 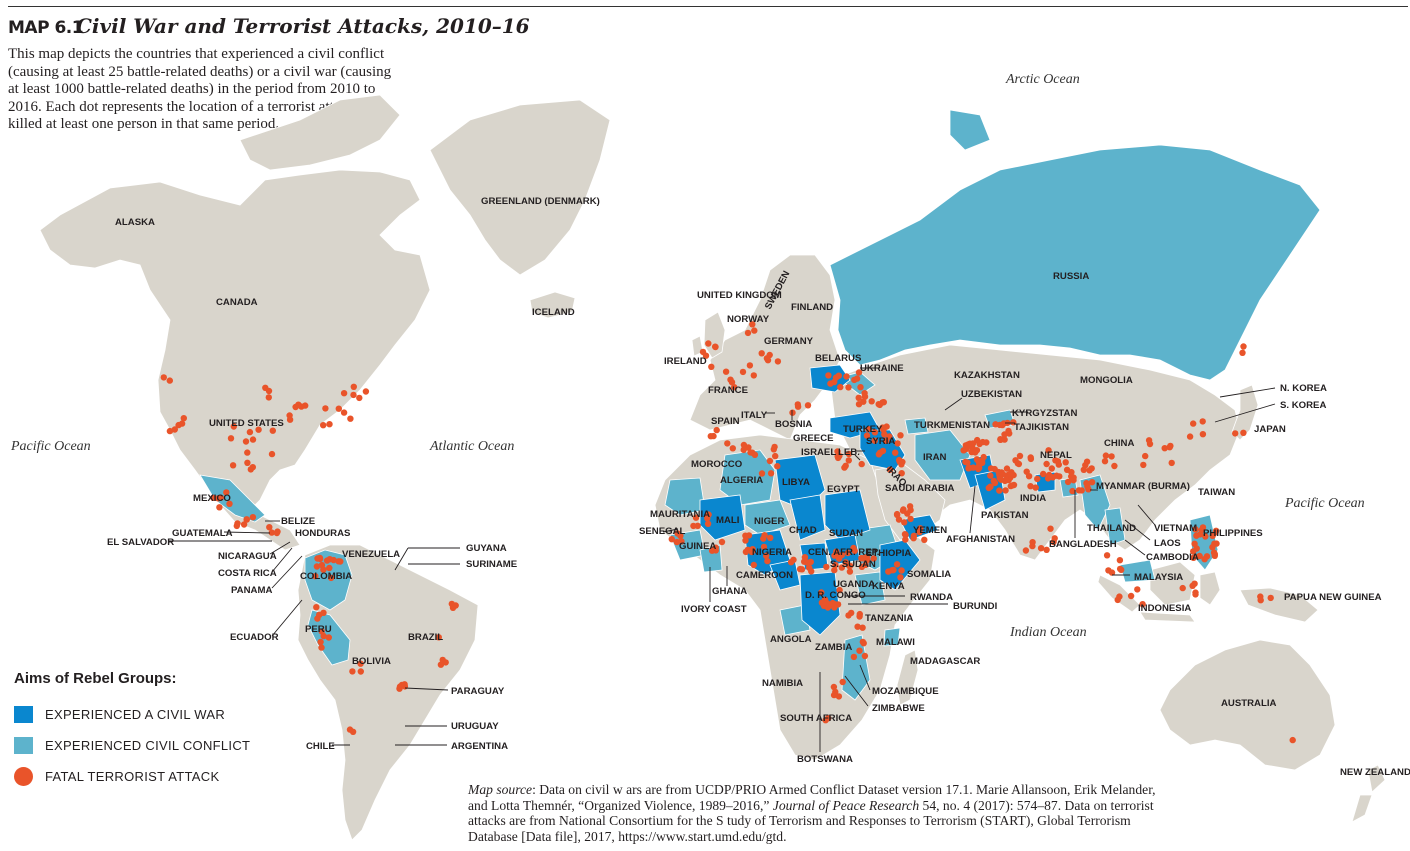 I want to click on country-label: COLOMBIA, so click(x=326, y=576).